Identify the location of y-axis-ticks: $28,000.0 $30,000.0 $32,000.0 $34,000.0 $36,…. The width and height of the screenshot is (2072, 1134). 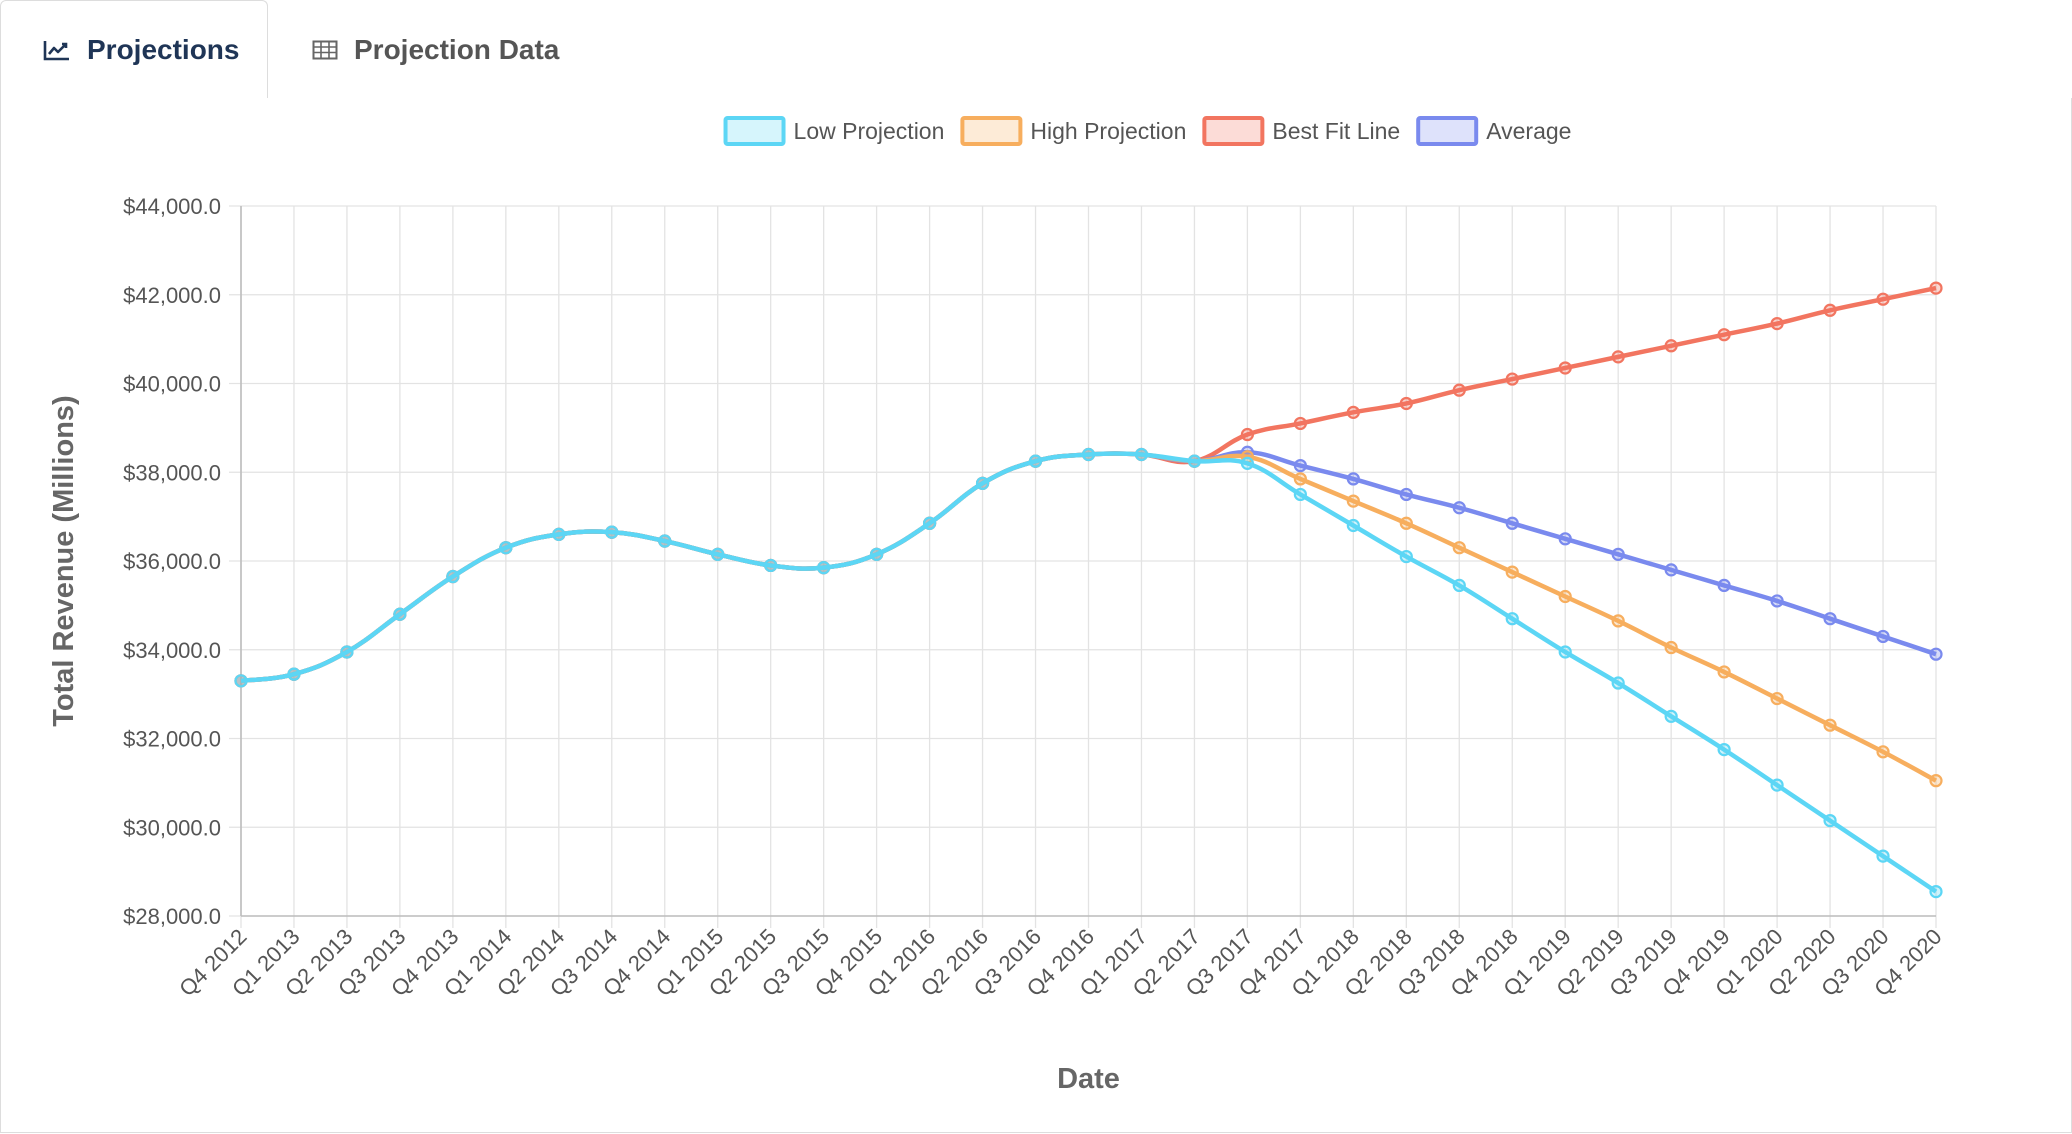
(172, 561).